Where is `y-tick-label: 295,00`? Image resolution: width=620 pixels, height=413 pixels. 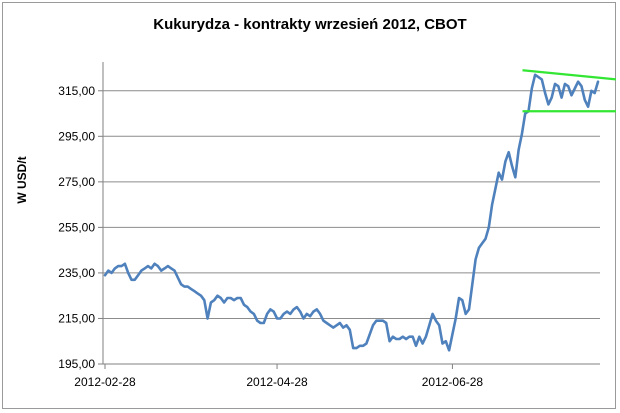 y-tick-label: 295,00 is located at coordinates (76, 136).